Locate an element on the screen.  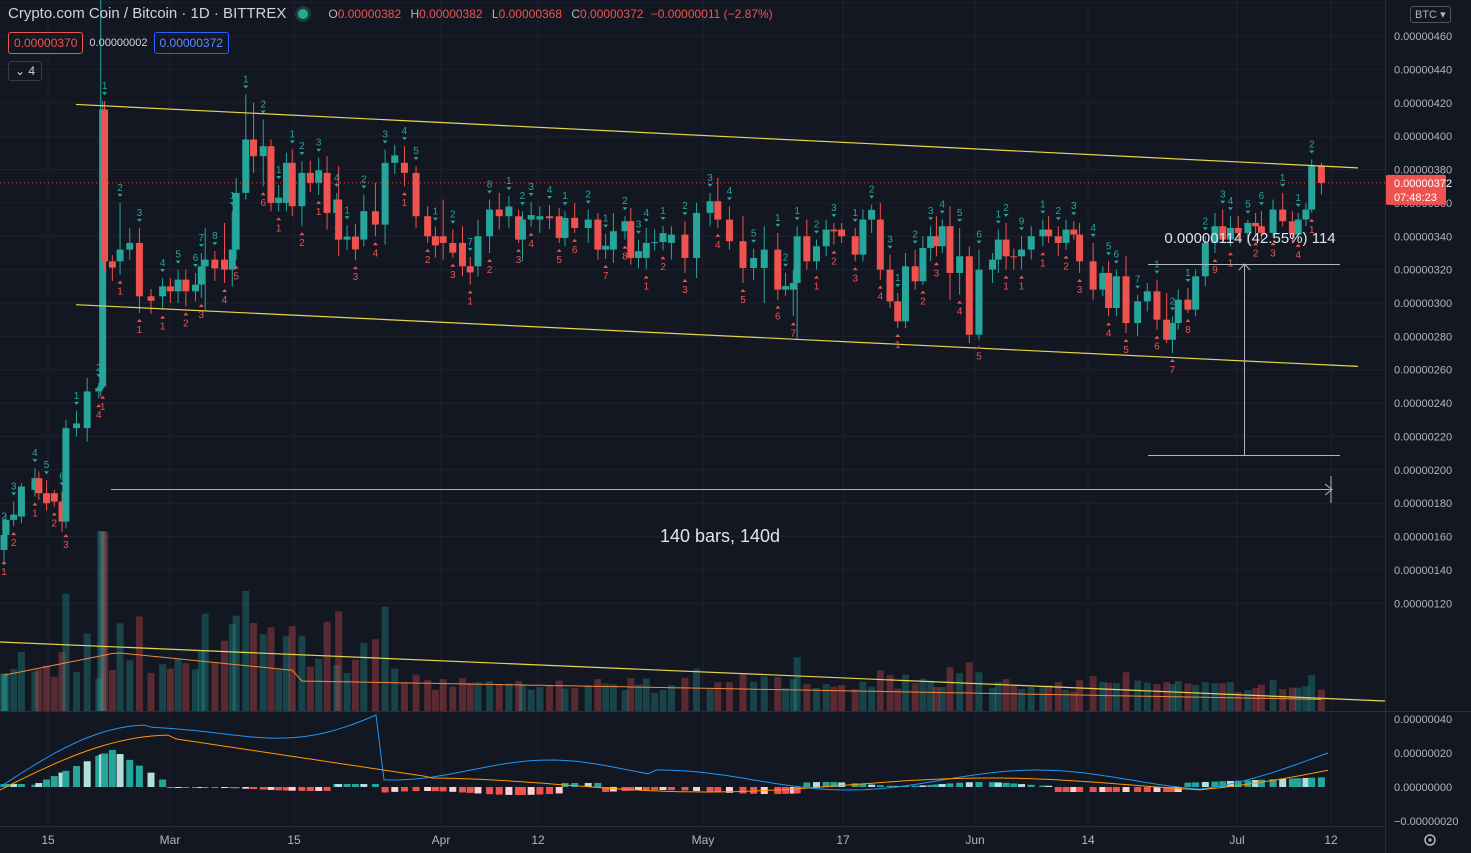
currency-selector: BTC ▾ is located at coordinates (1430, 14).